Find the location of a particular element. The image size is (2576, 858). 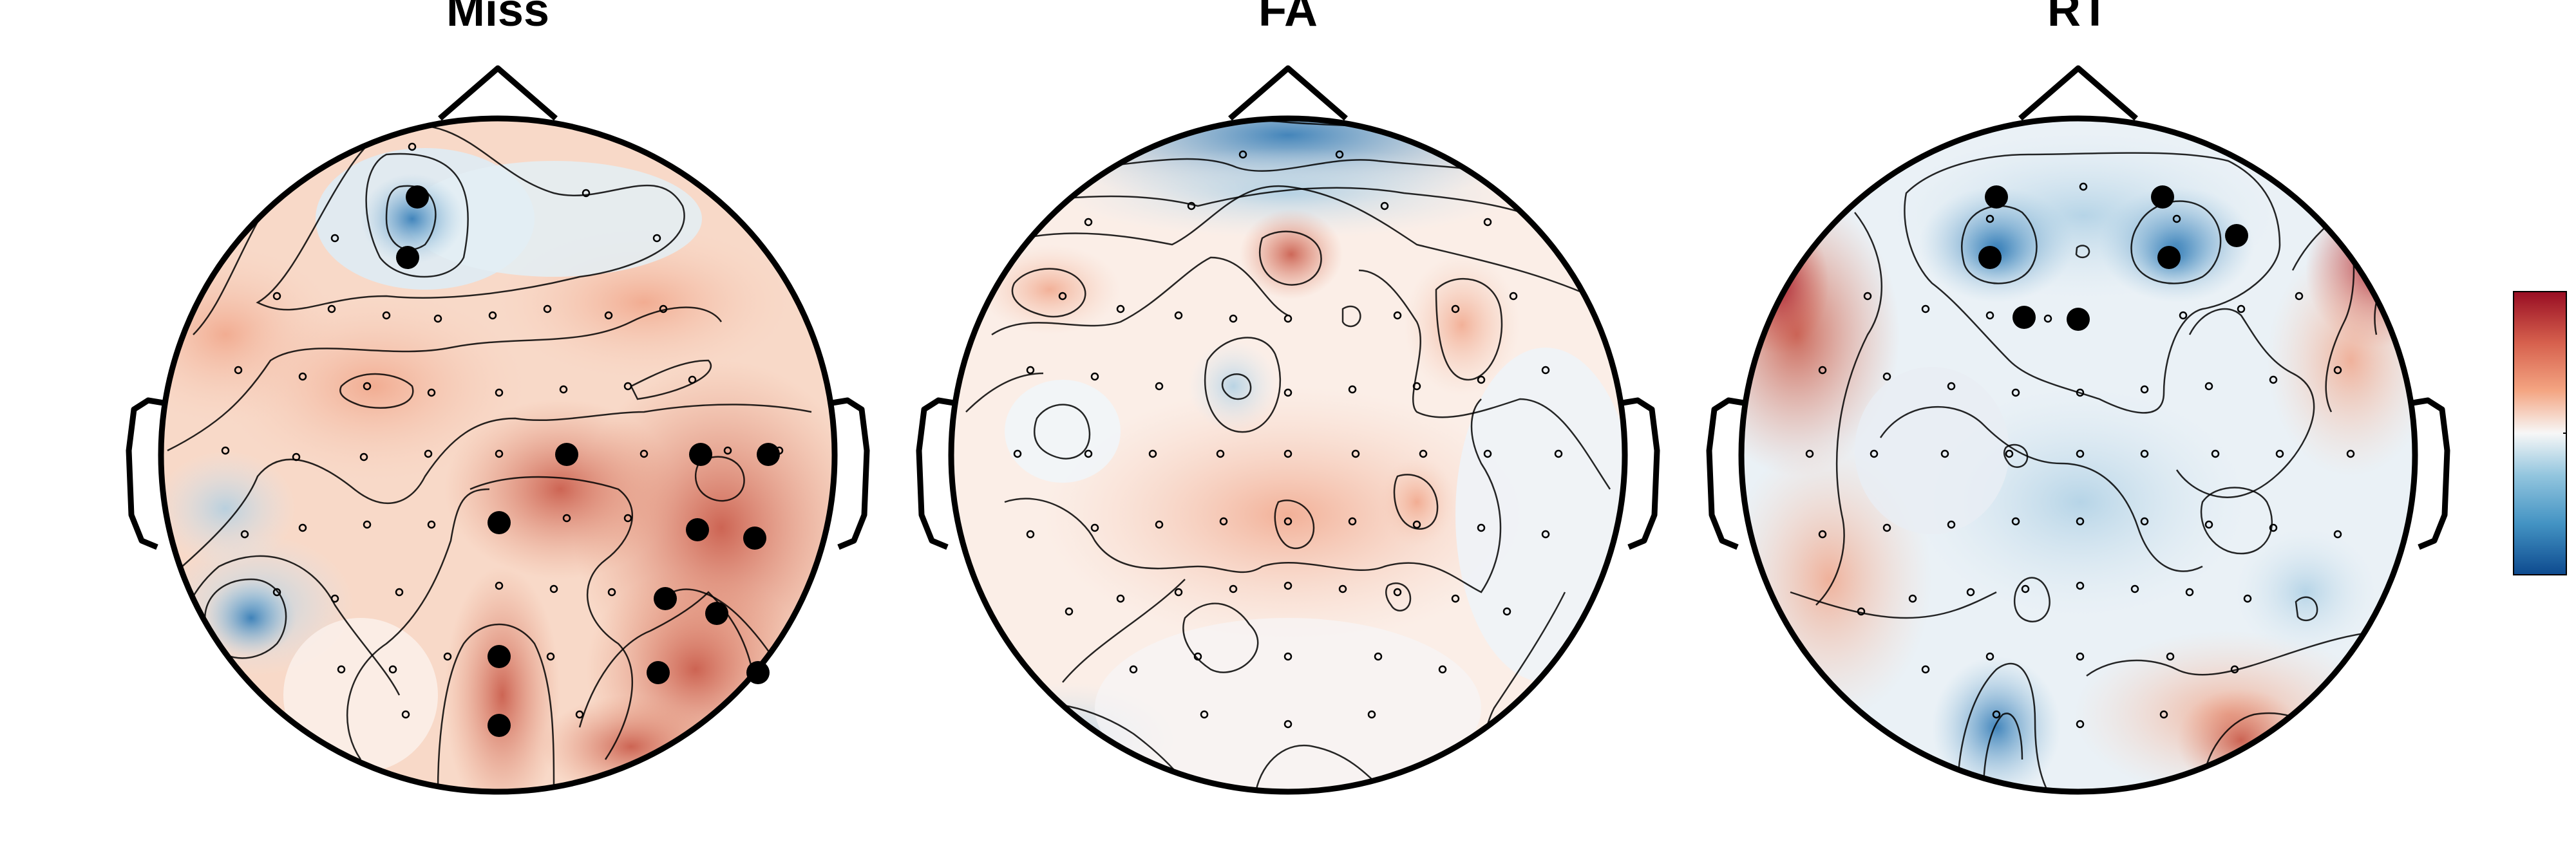

sensors-miss is located at coordinates (502, 430).